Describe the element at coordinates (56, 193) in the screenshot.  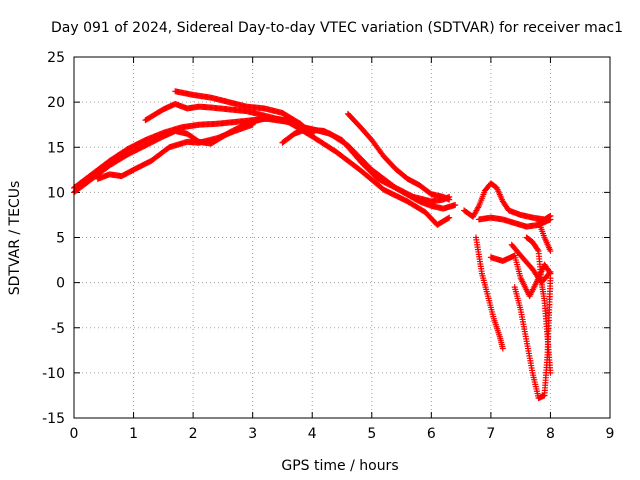
I see `y-tick-label: 10` at that location.